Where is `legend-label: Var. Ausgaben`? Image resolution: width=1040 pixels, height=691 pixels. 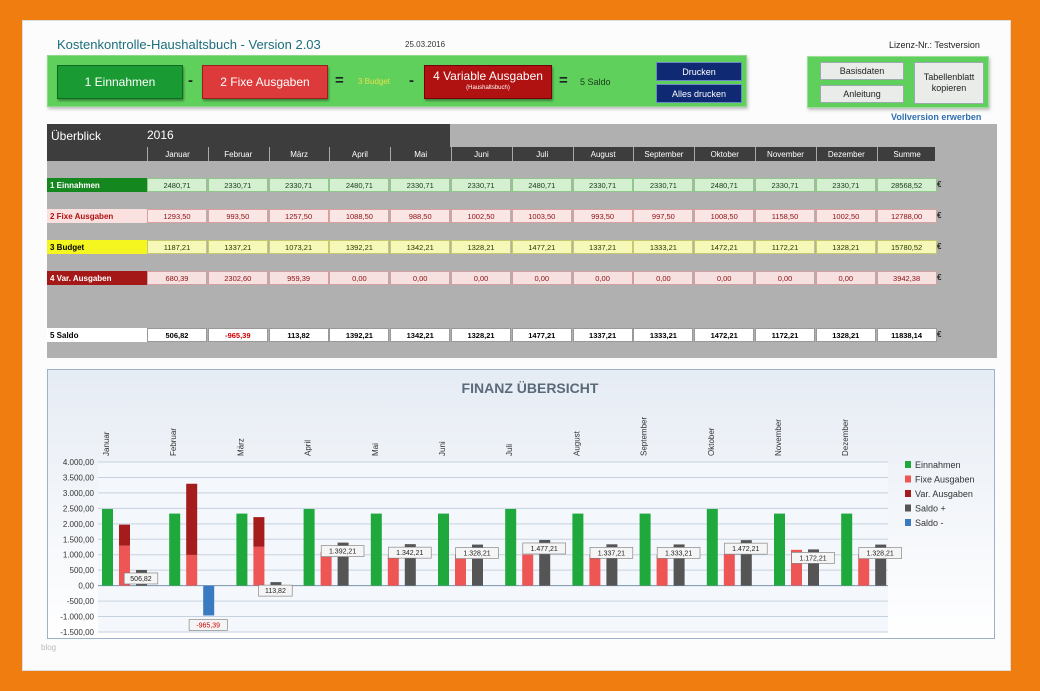
legend-label: Var. Ausgaben is located at coordinates (944, 494).